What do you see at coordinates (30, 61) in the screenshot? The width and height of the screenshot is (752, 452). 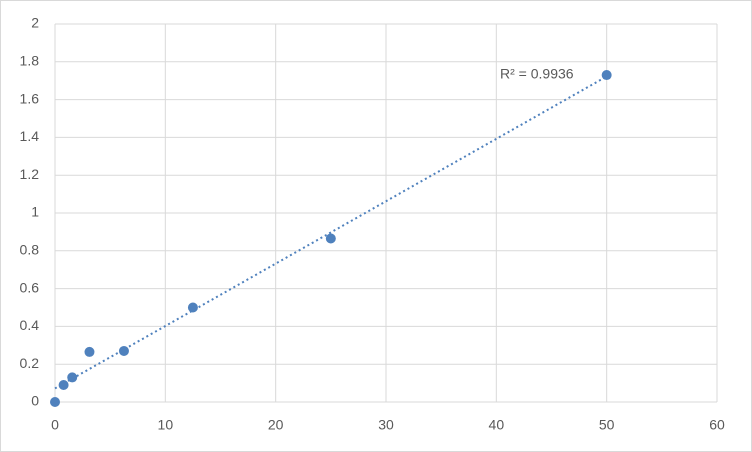 I see `y-tick-label: 1.8` at bounding box center [30, 61].